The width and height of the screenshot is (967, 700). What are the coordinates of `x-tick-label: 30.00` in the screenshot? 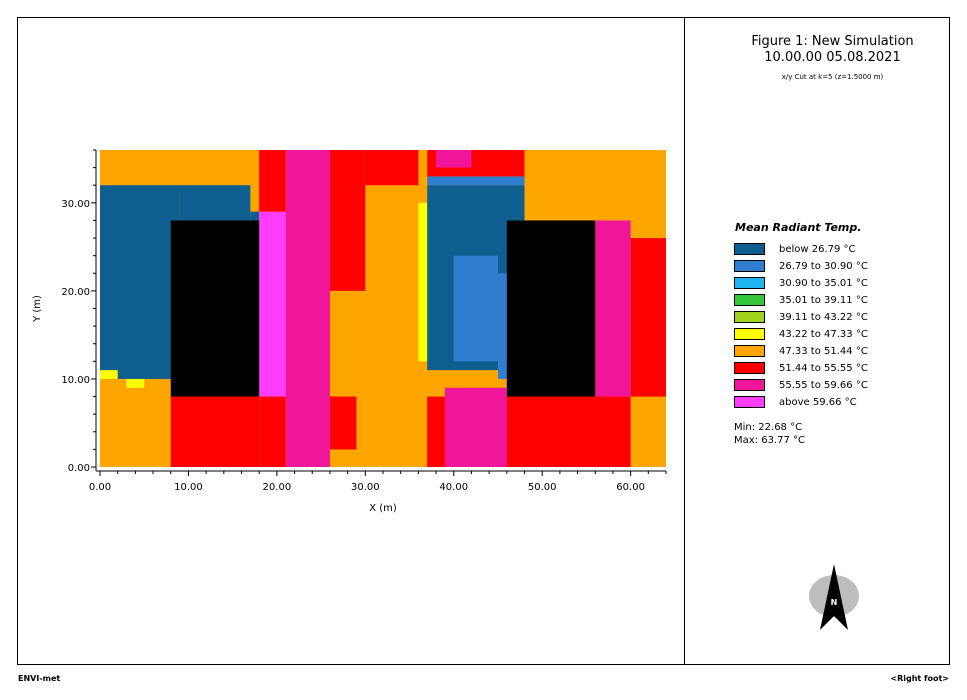 It's located at (365, 487).